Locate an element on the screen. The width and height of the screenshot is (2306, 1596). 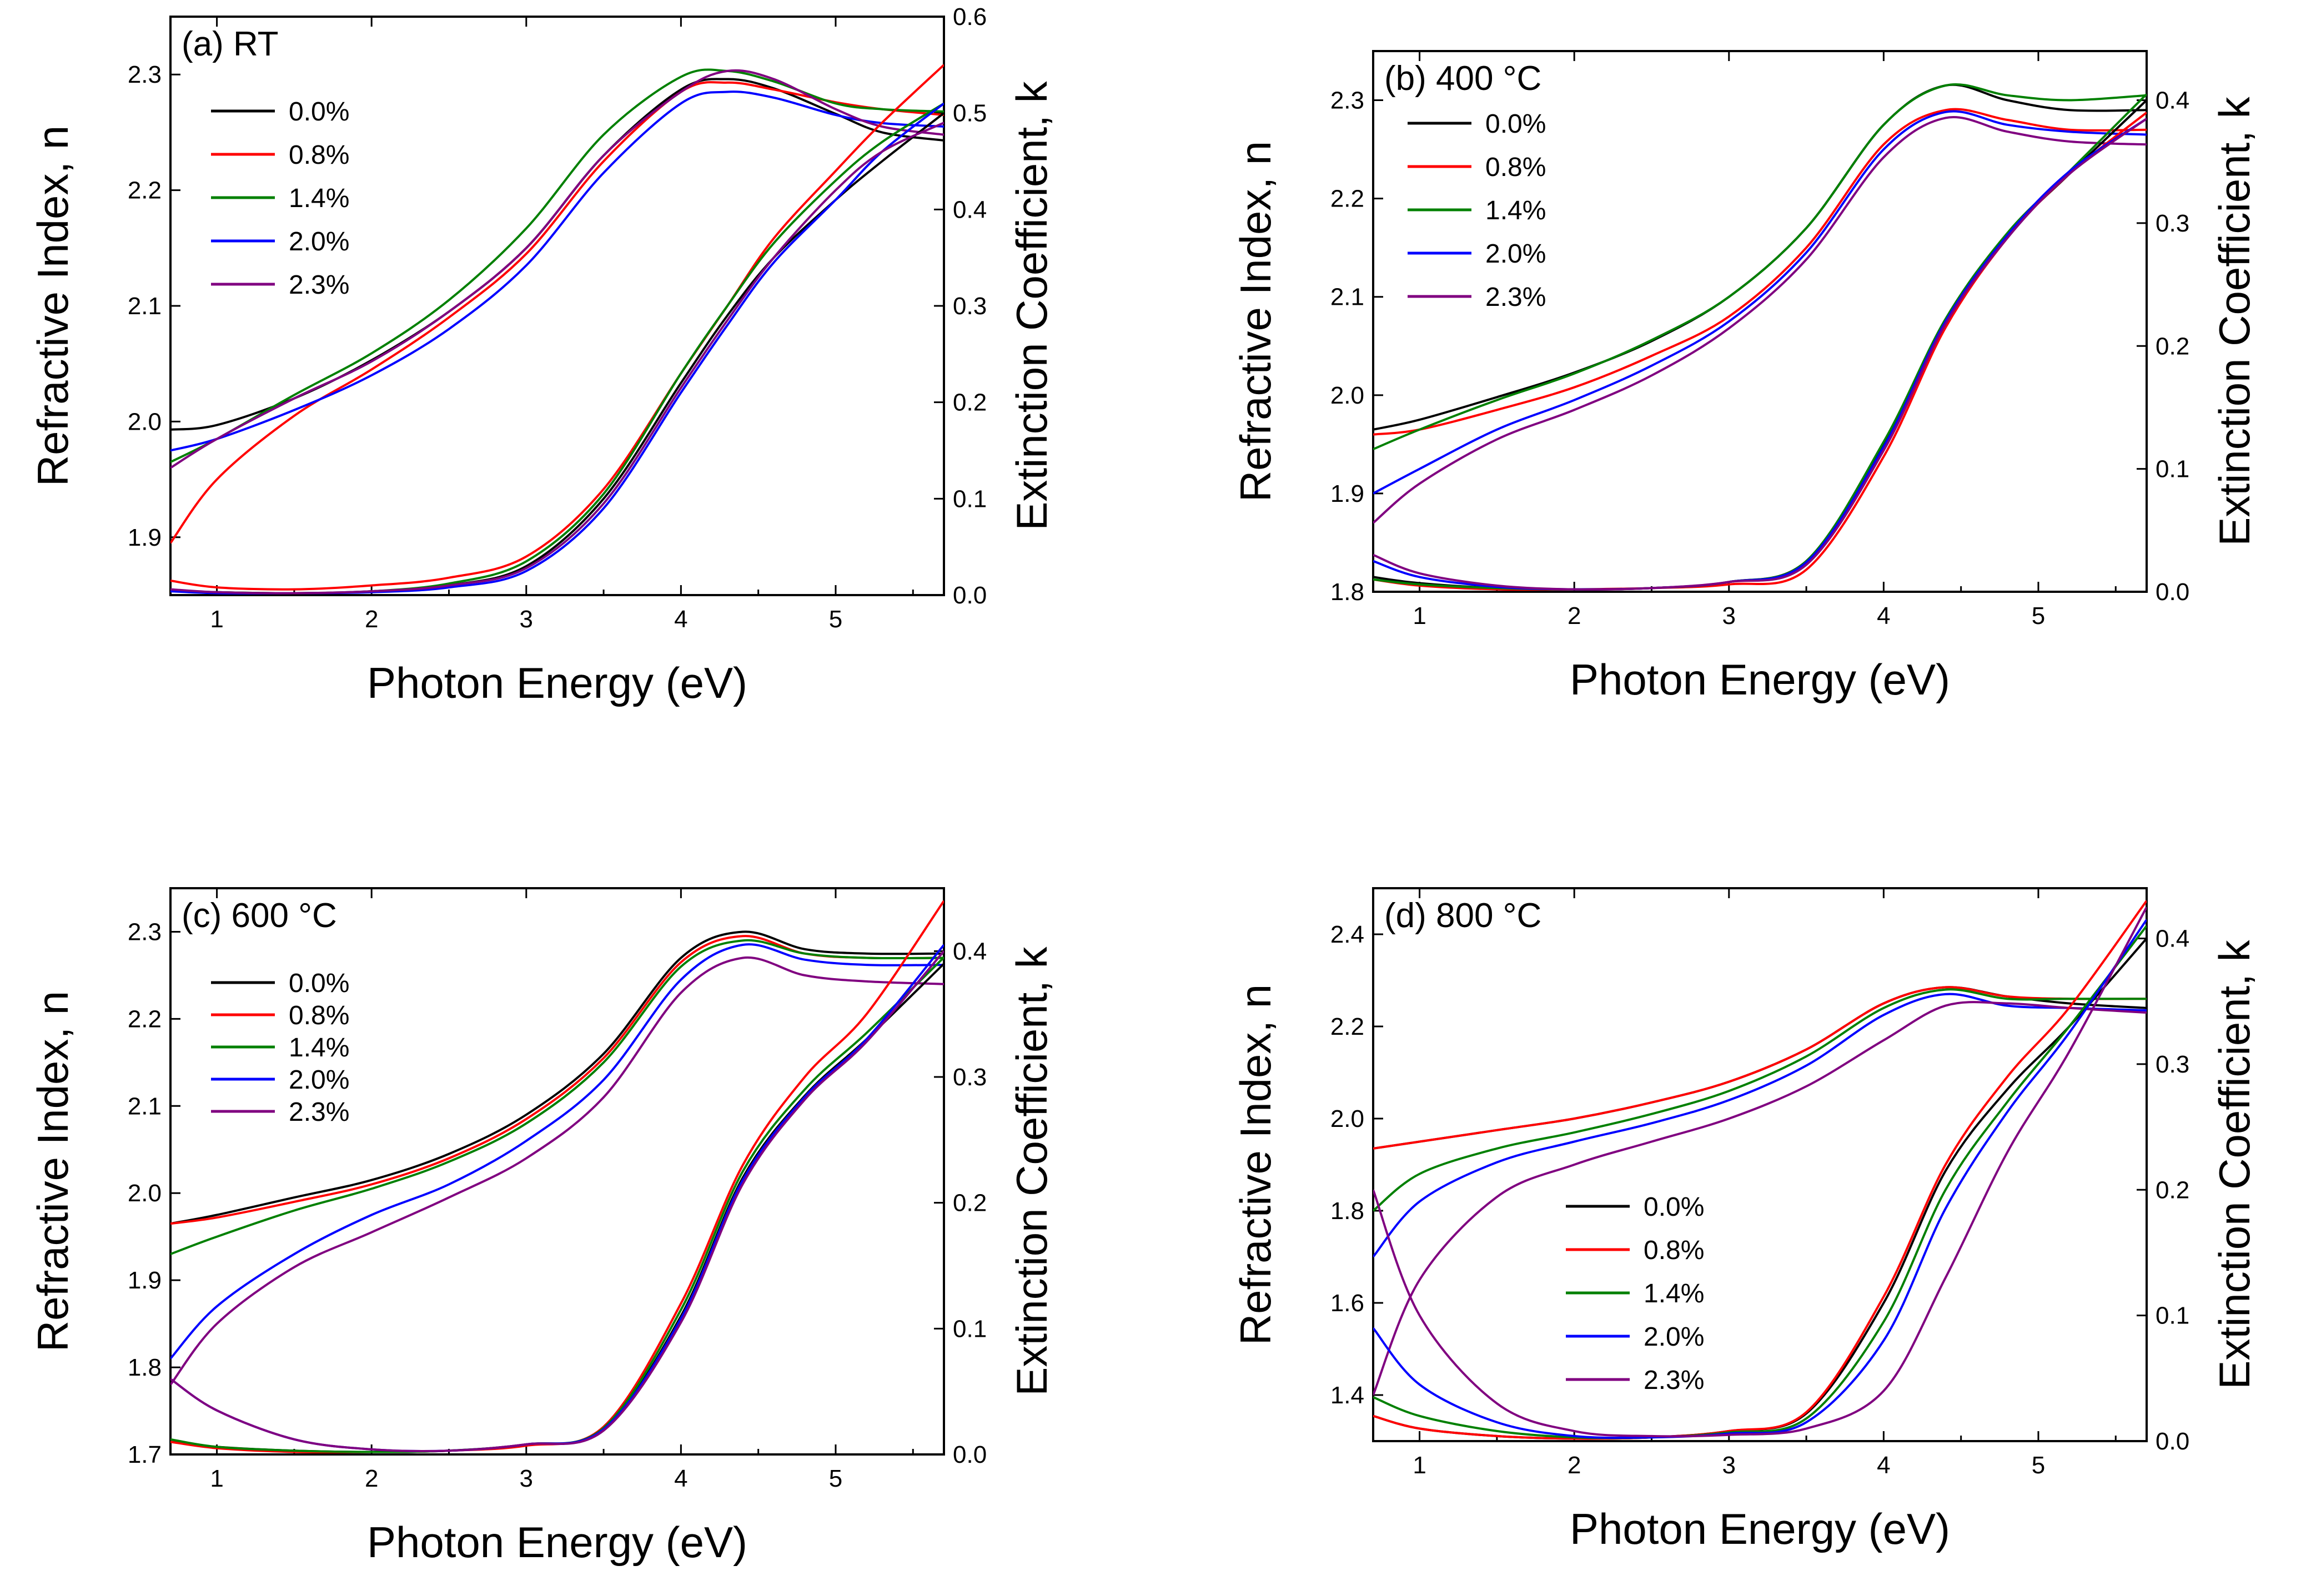
n-series-0-8pct is located at coordinates (1760, 272).